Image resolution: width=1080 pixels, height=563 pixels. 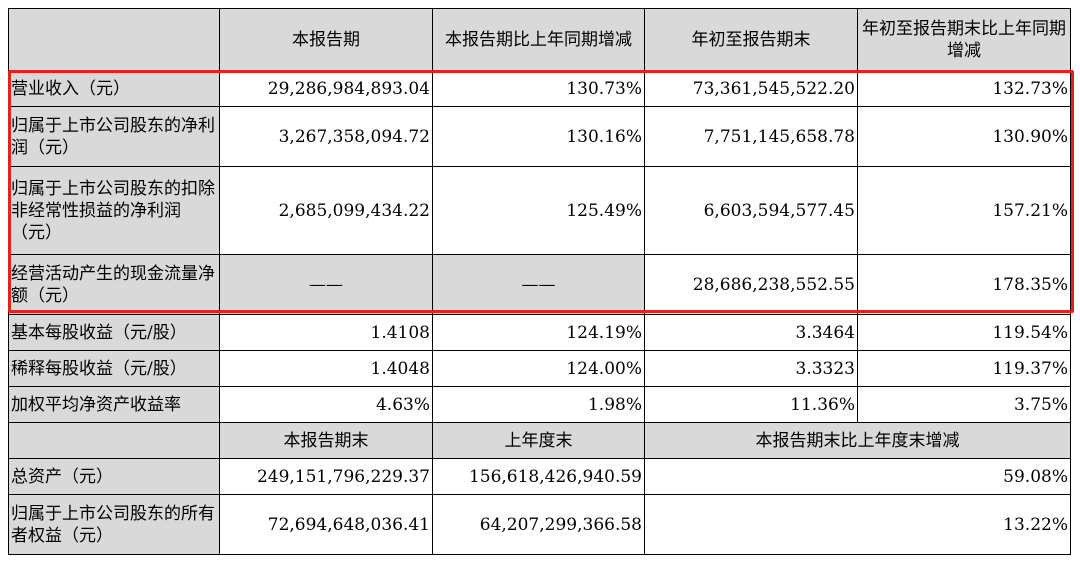 I want to click on cell-value: 124.19%, so click(x=538, y=332).